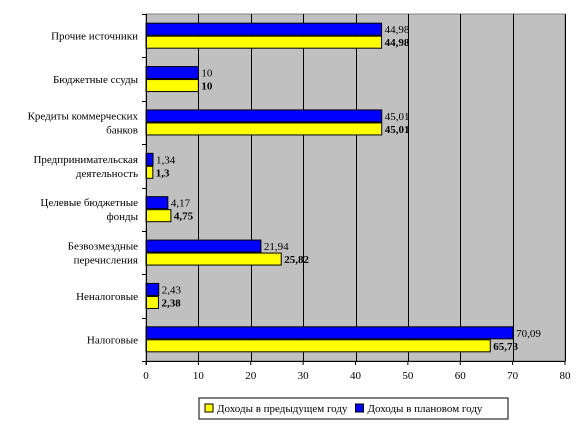 This screenshot has height=429, width=587. Describe the element at coordinates (96, 80) in the screenshot. I see `category-label: Бюджетные ссуды` at that location.